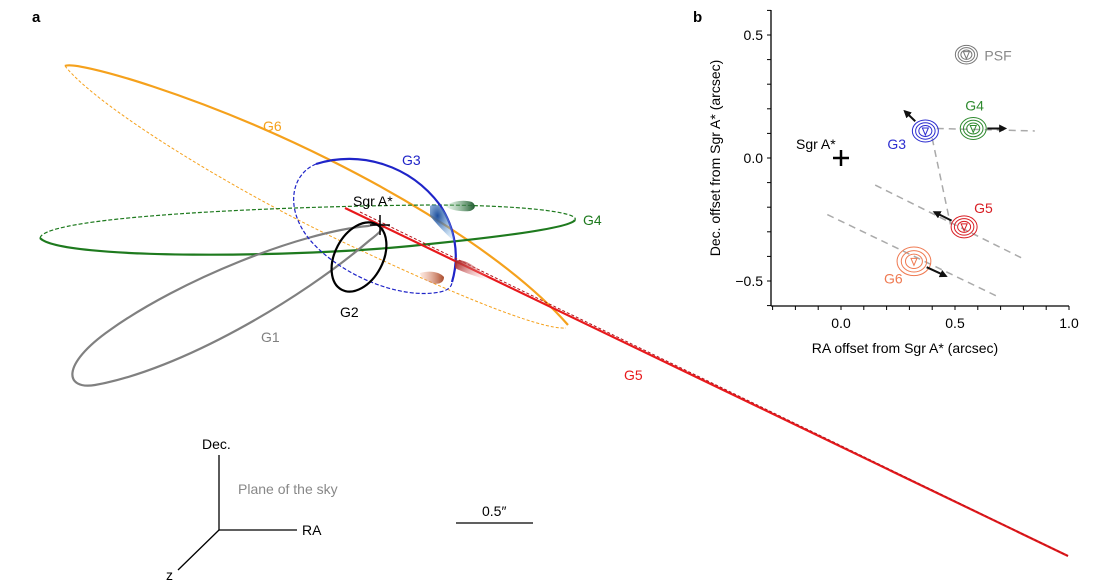 This screenshot has height=584, width=1100. I want to click on axis-label-z: z, so click(169, 575).